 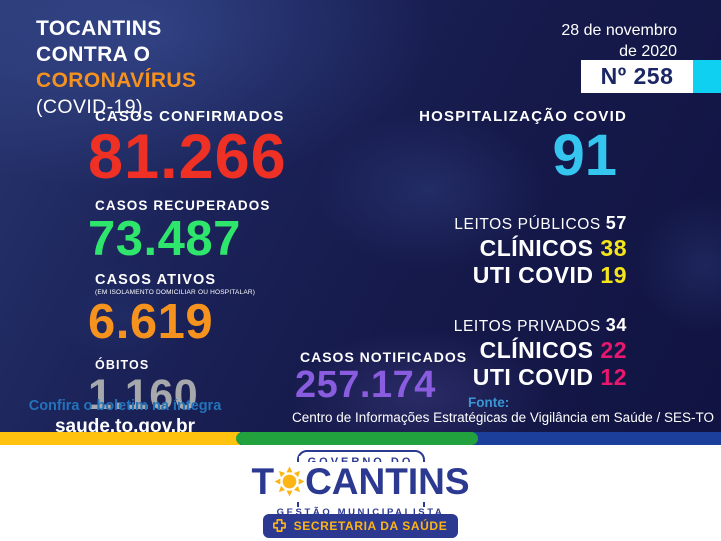 I want to click on hospitalization-value: 91, so click(x=584, y=155).